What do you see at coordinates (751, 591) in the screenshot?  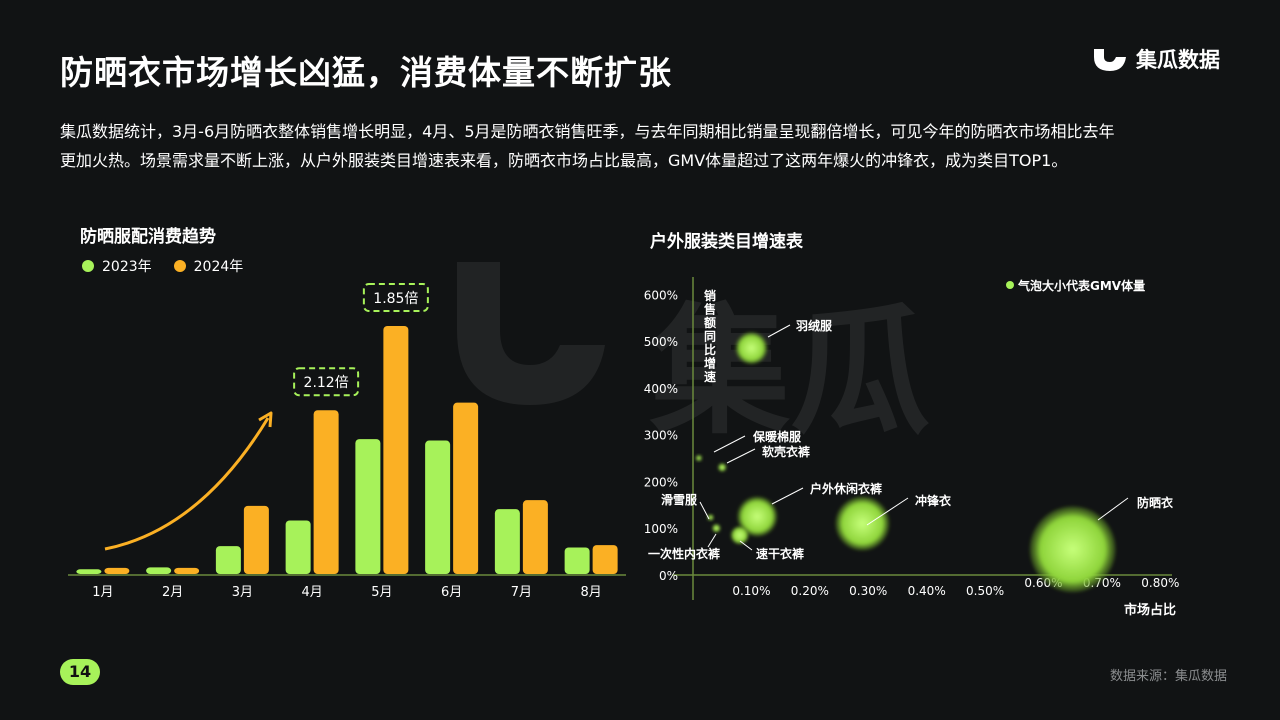 I see `x-tick-label: 0.10%` at bounding box center [751, 591].